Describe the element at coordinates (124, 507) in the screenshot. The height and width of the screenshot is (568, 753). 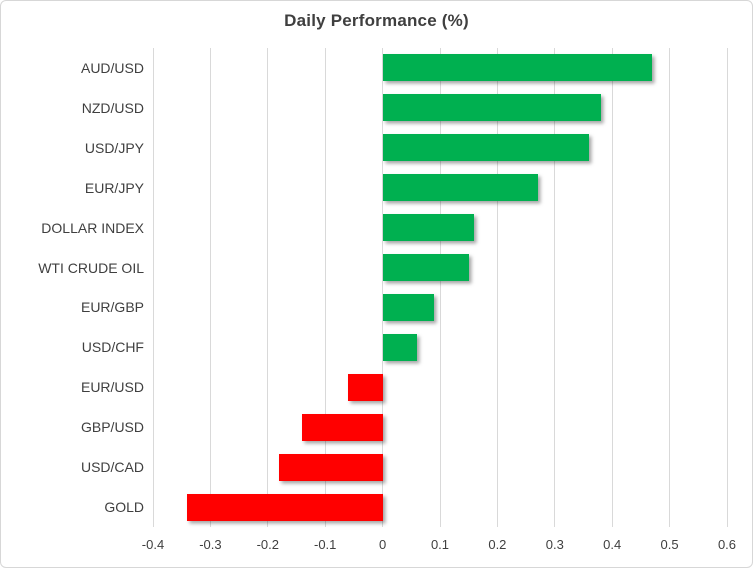
I see `category-label-gold: GOLD` at that location.